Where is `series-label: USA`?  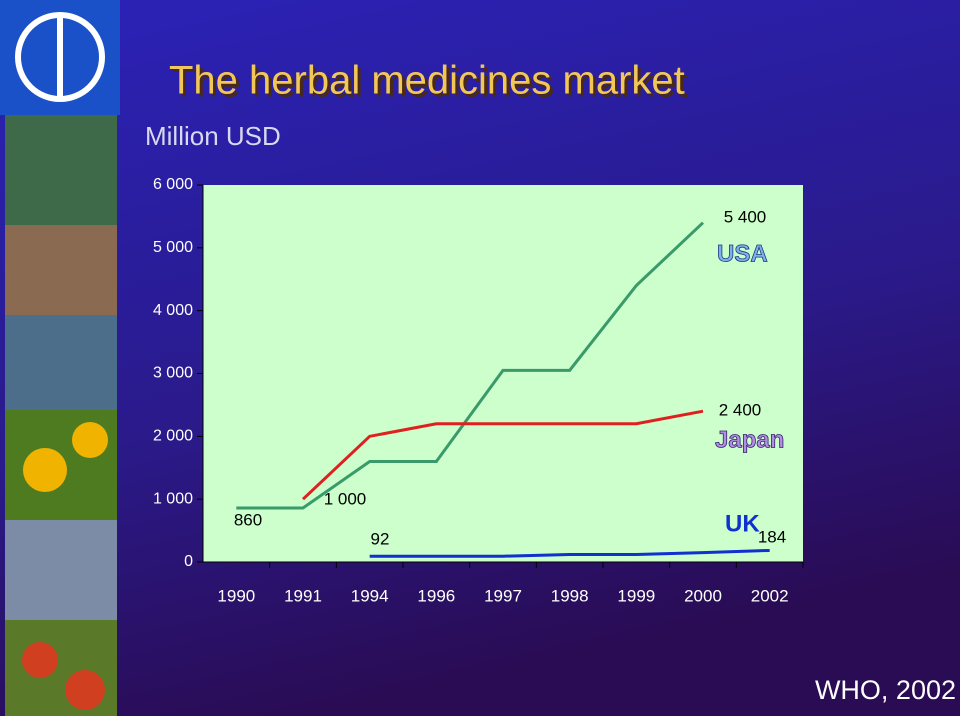 series-label: USA is located at coordinates (742, 253).